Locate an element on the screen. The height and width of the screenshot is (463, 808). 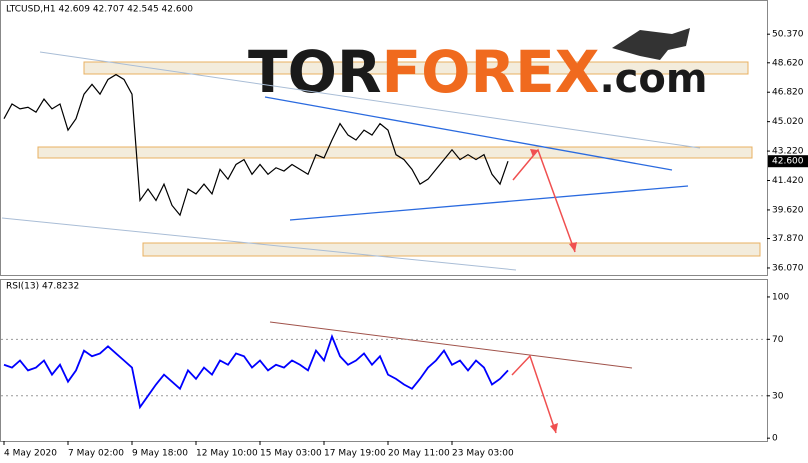
y-tick-label: 48.620 is located at coordinates (788, 63).